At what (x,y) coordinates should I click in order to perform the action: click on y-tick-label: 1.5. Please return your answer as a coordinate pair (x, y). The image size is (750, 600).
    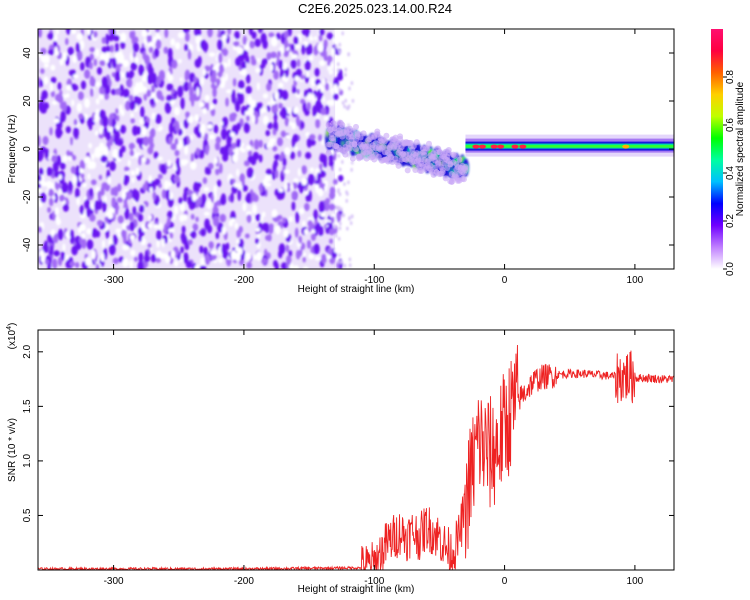
    Looking at the image, I should click on (27, 406).